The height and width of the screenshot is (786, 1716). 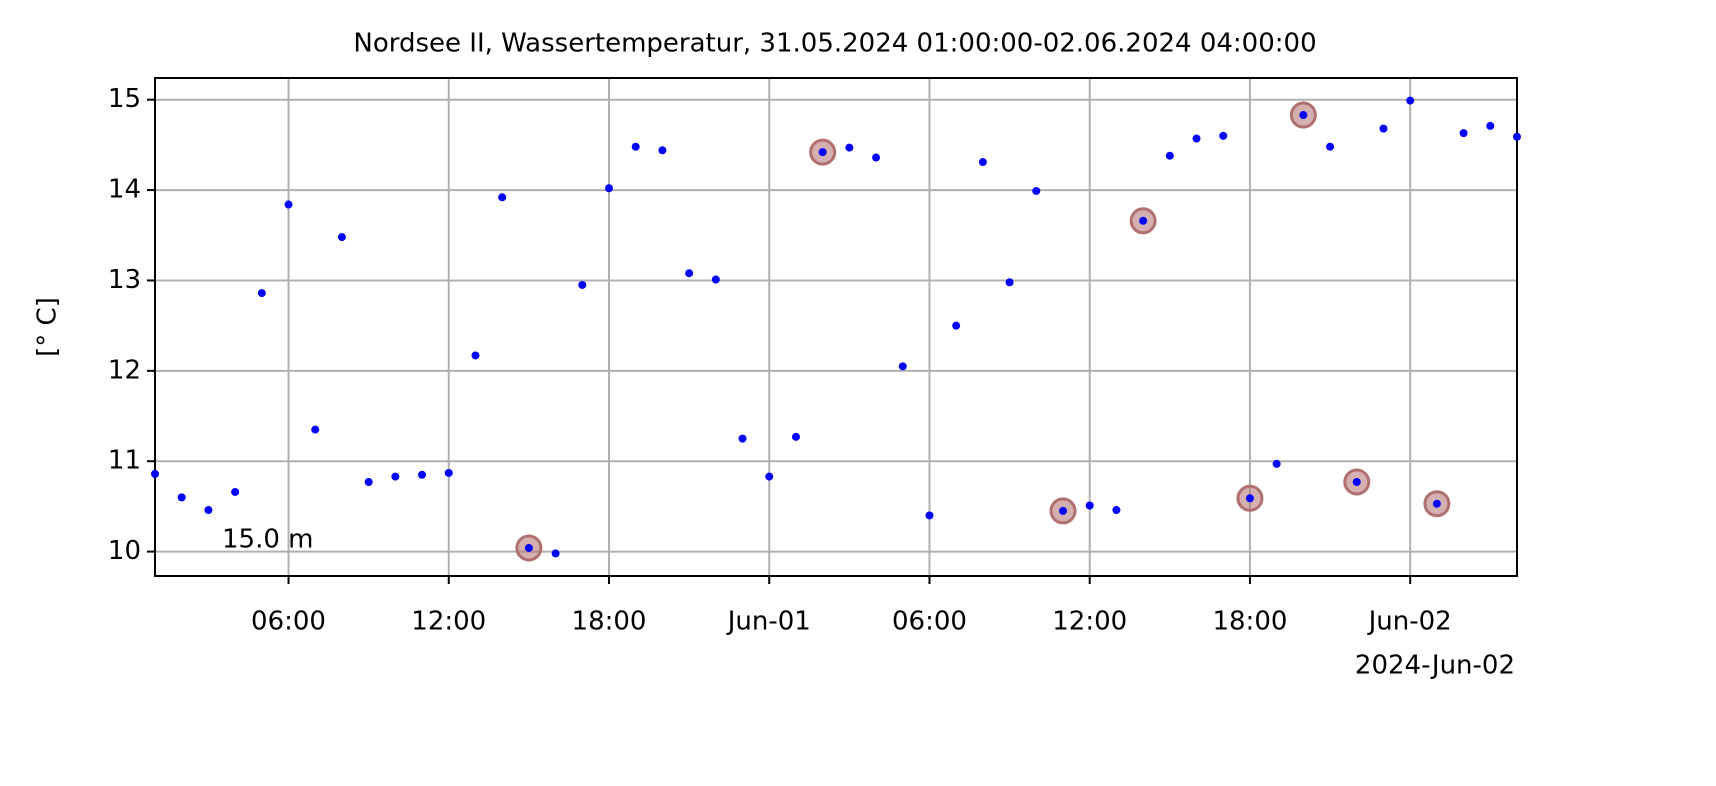 What do you see at coordinates (124, 99) in the screenshot?
I see `y-tick-label: 15` at bounding box center [124, 99].